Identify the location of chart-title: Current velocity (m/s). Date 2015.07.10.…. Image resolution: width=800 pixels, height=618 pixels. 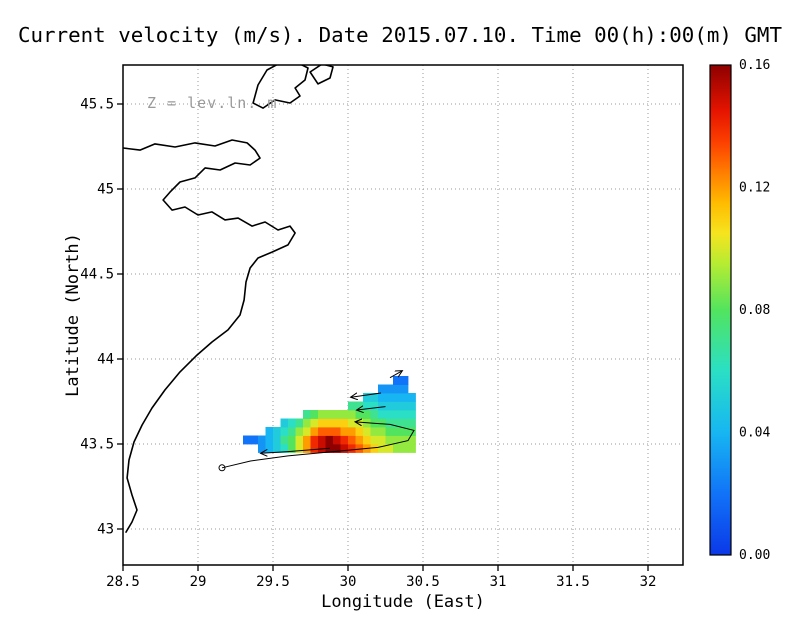
(400, 35).